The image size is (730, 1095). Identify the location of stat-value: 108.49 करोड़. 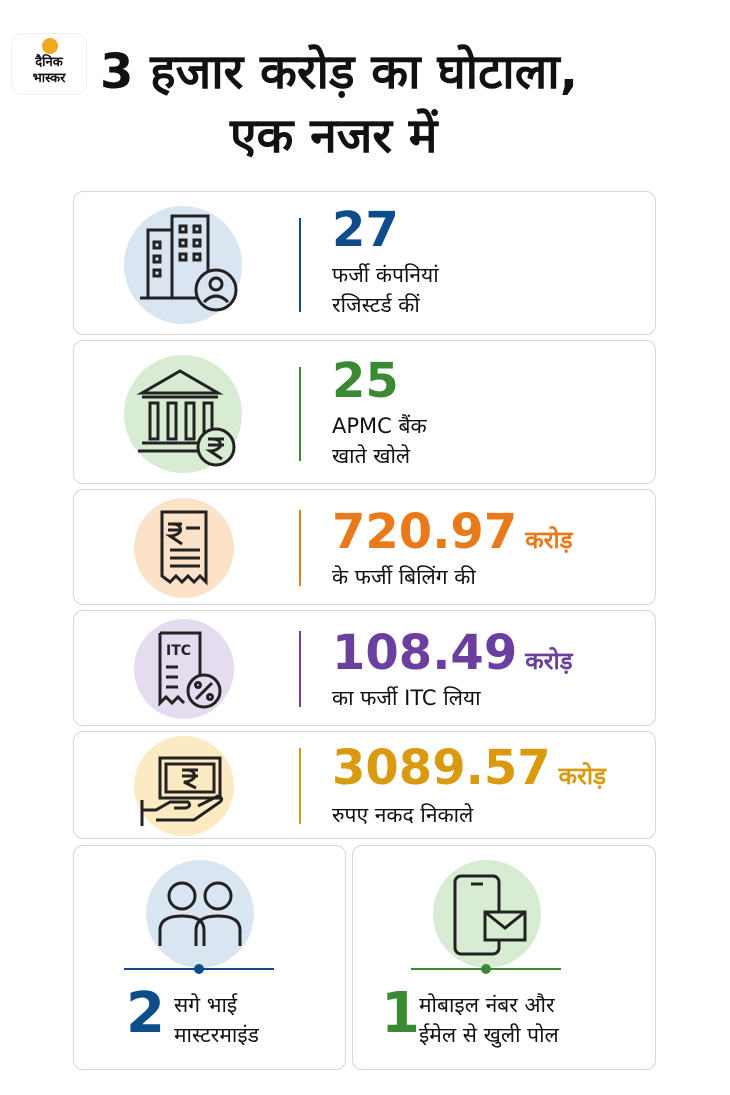
(452, 657).